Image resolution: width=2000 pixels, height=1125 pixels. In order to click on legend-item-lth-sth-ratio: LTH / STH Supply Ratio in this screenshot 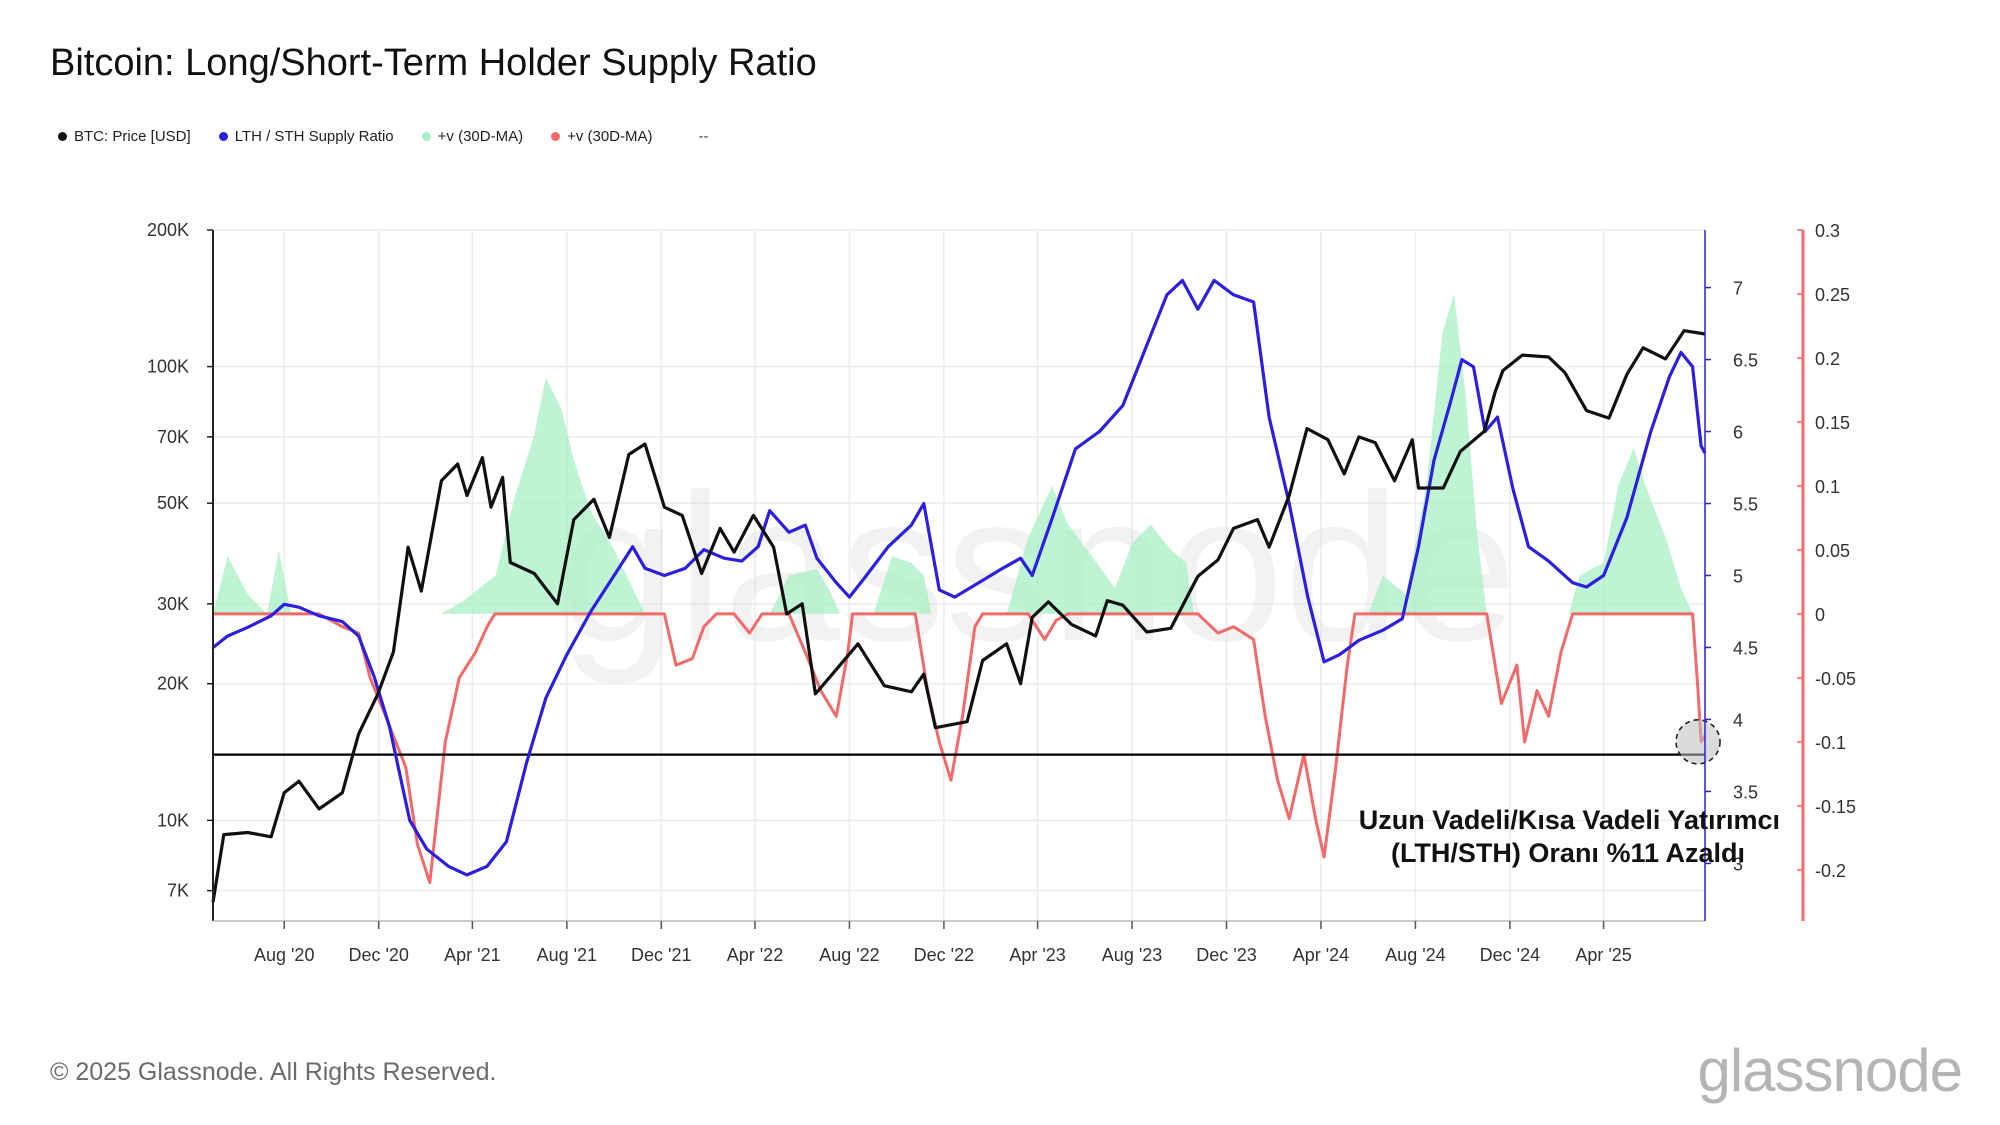, I will do `click(306, 136)`.